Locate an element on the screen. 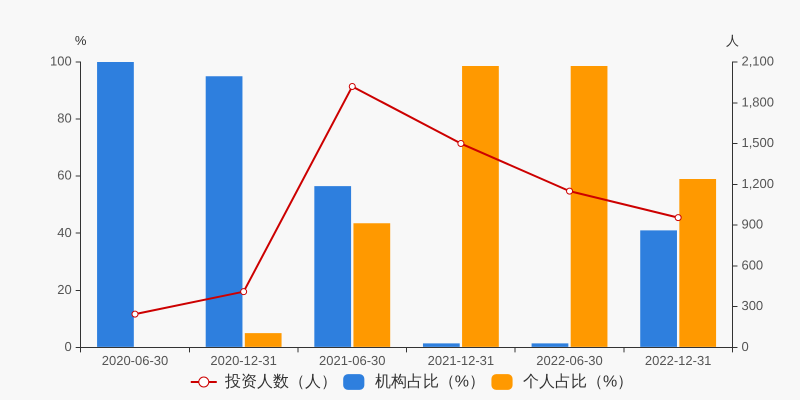 This screenshot has height=400, width=800. y2-tick-label: 600 is located at coordinates (752, 264).